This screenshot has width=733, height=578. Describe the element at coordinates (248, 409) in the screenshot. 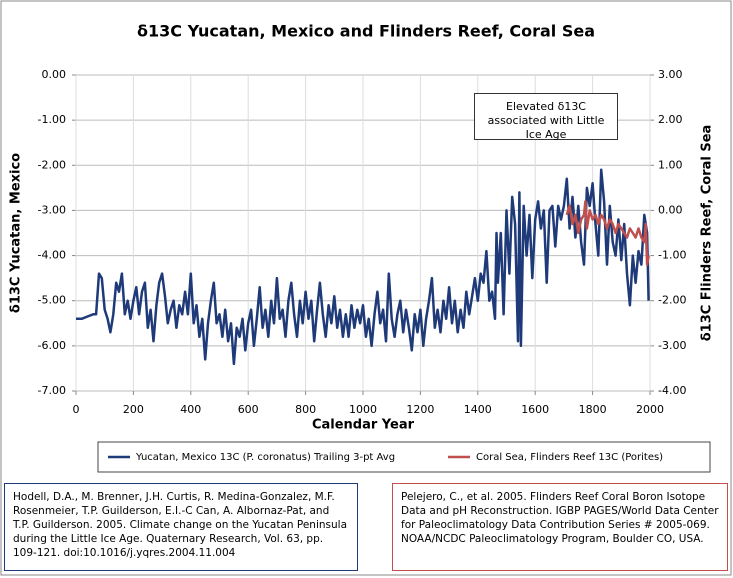

I see `x-tick-label: 600` at that location.